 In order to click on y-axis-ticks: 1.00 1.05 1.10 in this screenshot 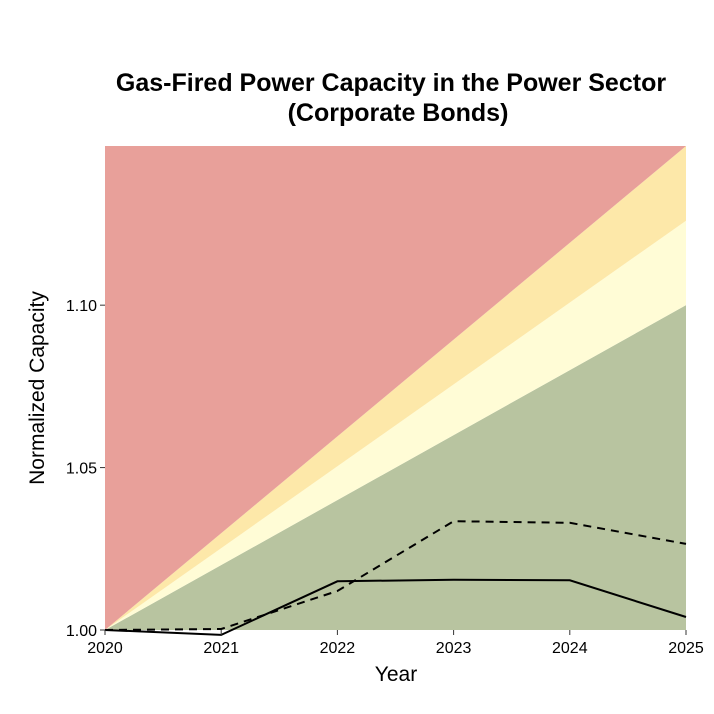, I will do `click(85, 469)`.